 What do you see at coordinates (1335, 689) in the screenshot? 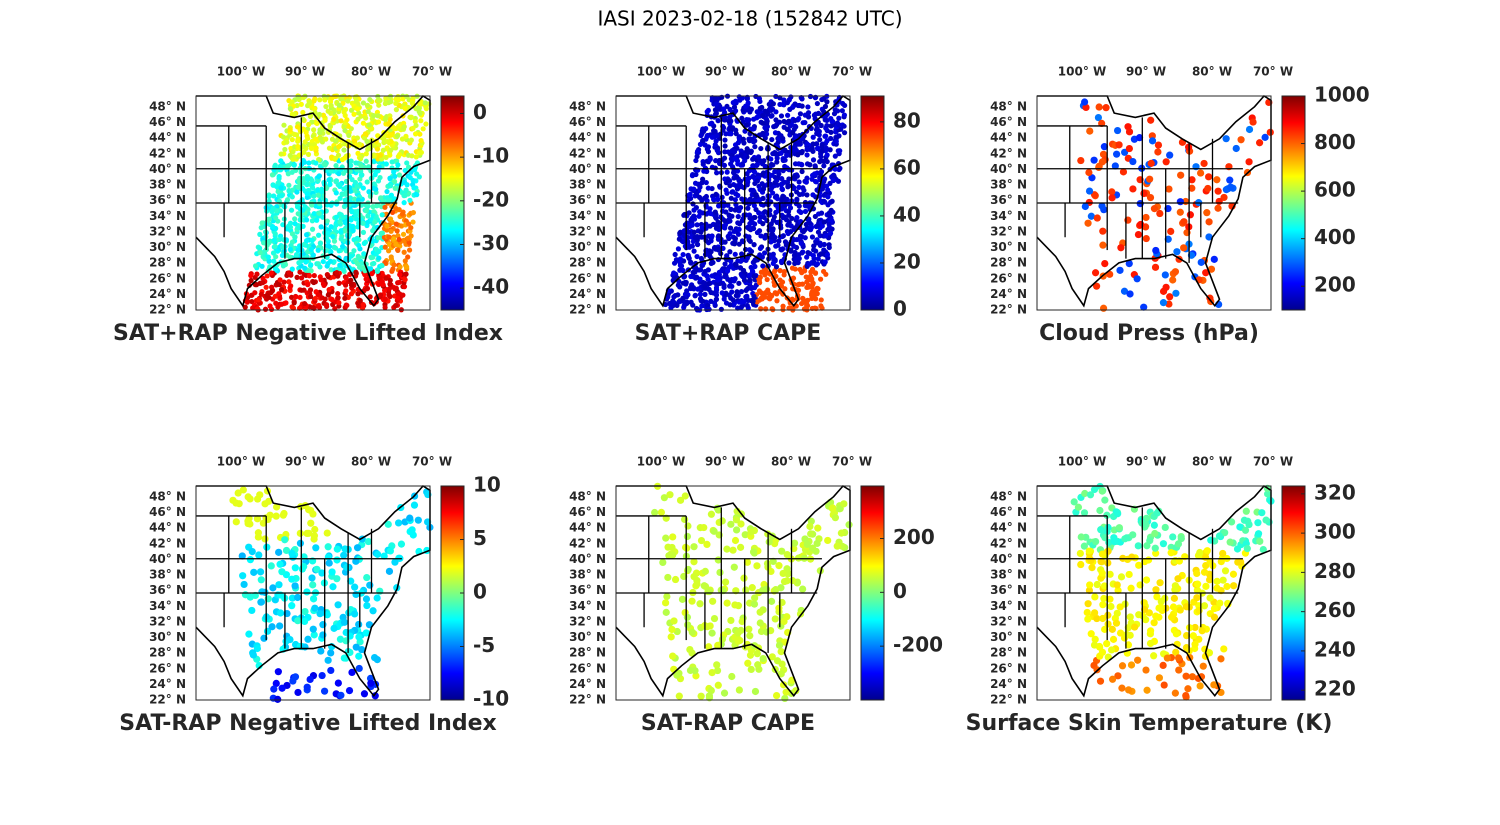
I see `colorbar-tick-label: 220` at bounding box center [1335, 689].